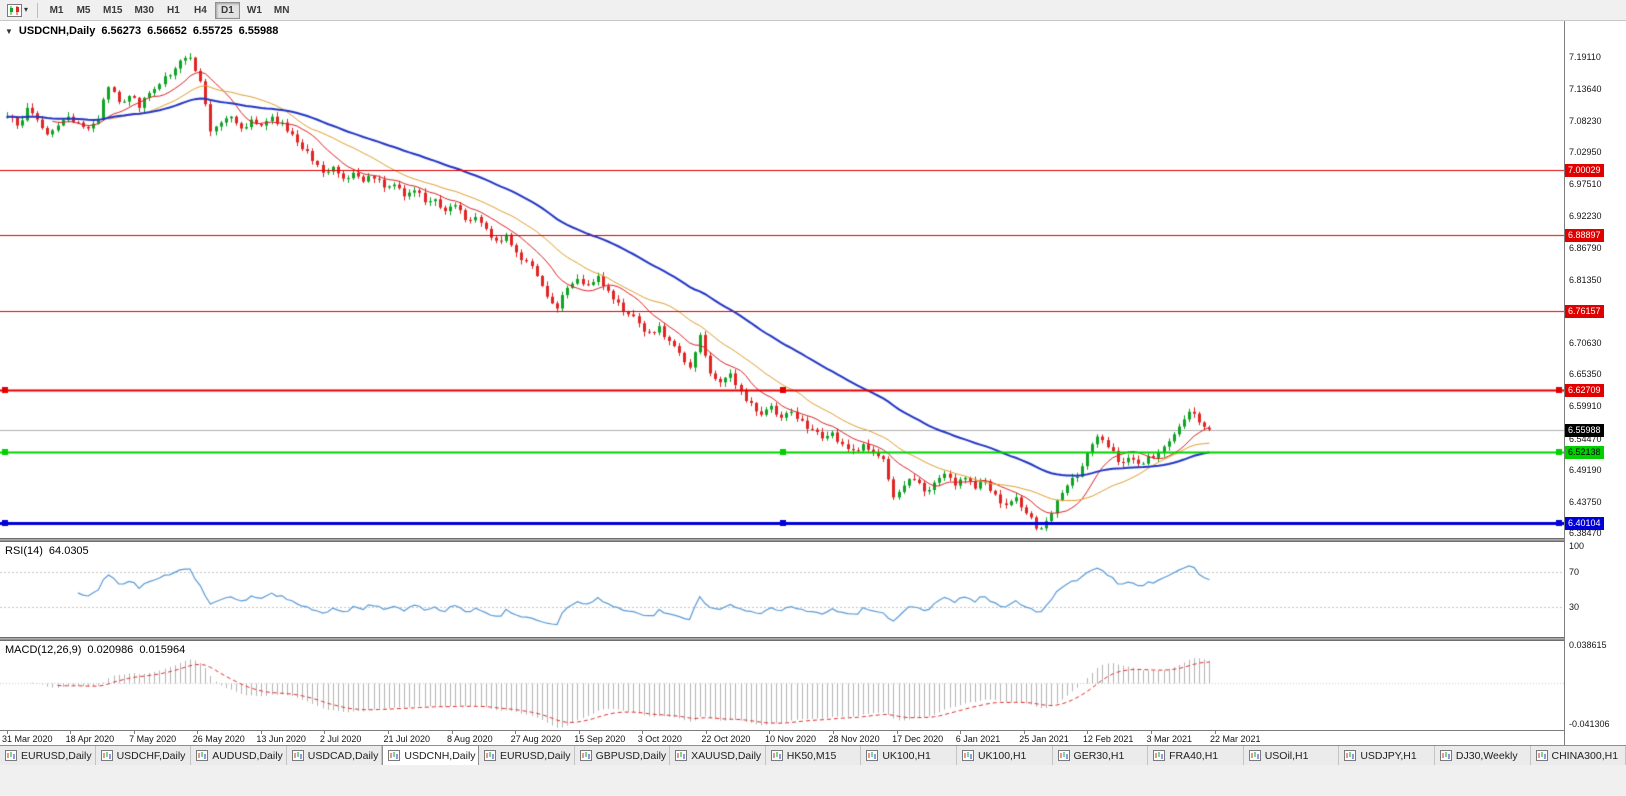 Image resolution: width=1626 pixels, height=796 pixels. Describe the element at coordinates (1387, 755) in the screenshot. I see `tab-usdjpy-h1: USDJPY,H1` at that location.